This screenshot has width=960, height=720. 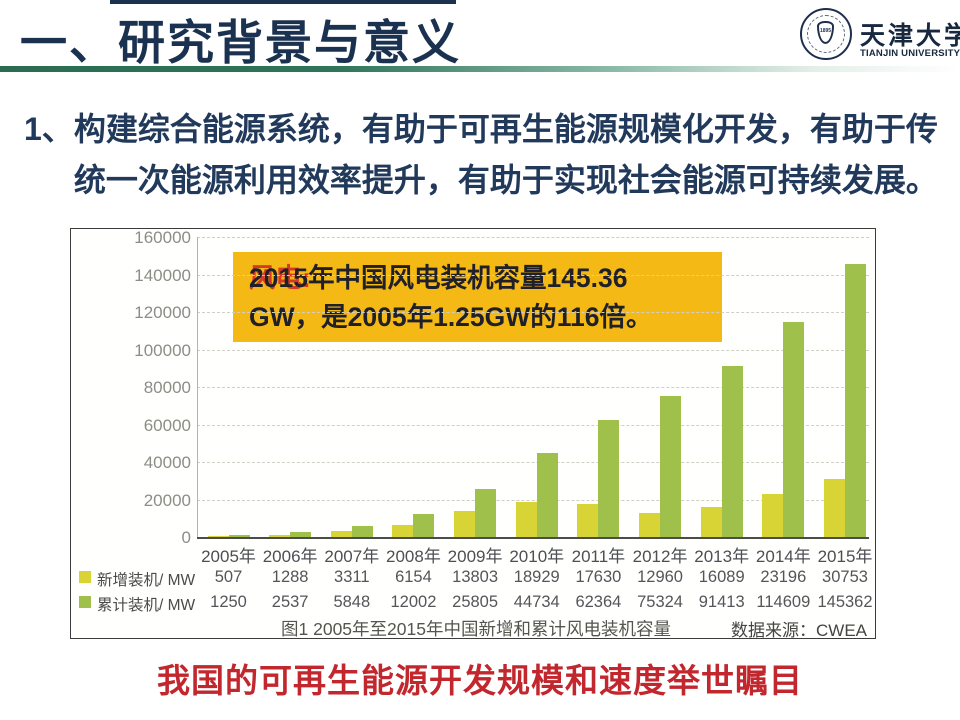 I want to click on x-axis-label: 2007年, so click(x=352, y=556).